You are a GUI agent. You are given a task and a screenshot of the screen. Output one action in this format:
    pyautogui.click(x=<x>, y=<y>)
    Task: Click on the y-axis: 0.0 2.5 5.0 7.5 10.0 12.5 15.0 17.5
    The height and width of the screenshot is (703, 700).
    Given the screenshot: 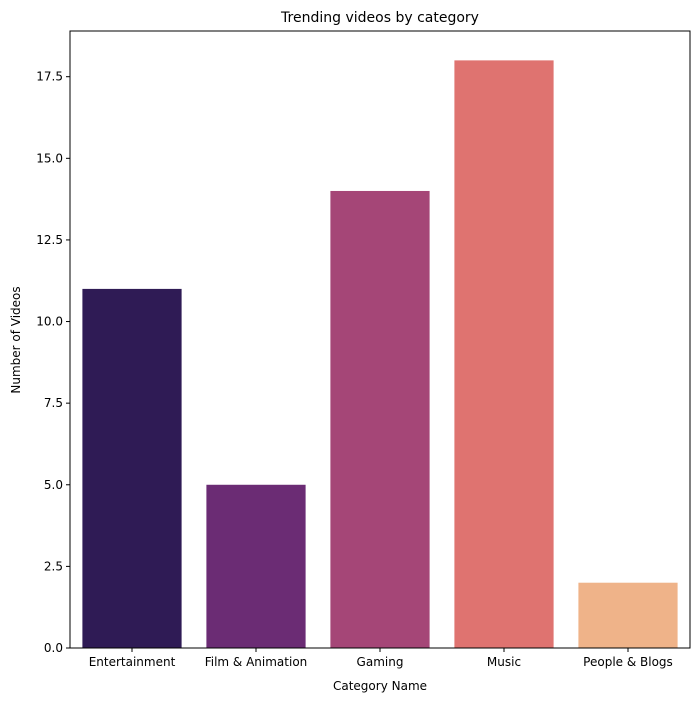 What is the action you would take?
    pyautogui.click(x=53, y=362)
    